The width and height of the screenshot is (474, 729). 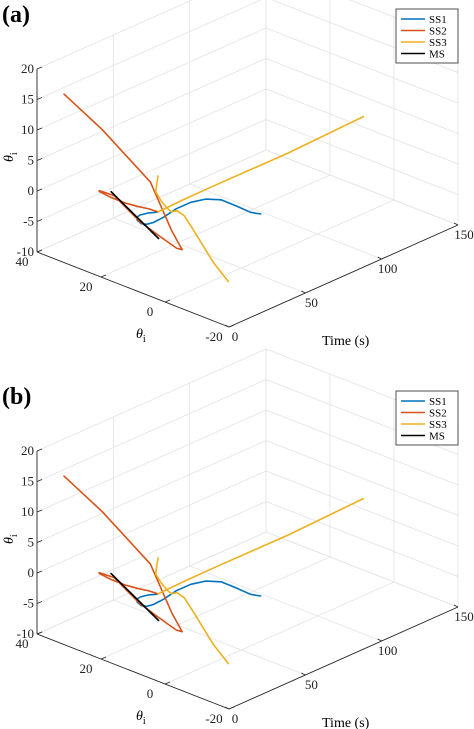 What do you see at coordinates (27, 511) in the screenshot?
I see `theta-z-tick-label: 10` at bounding box center [27, 511].